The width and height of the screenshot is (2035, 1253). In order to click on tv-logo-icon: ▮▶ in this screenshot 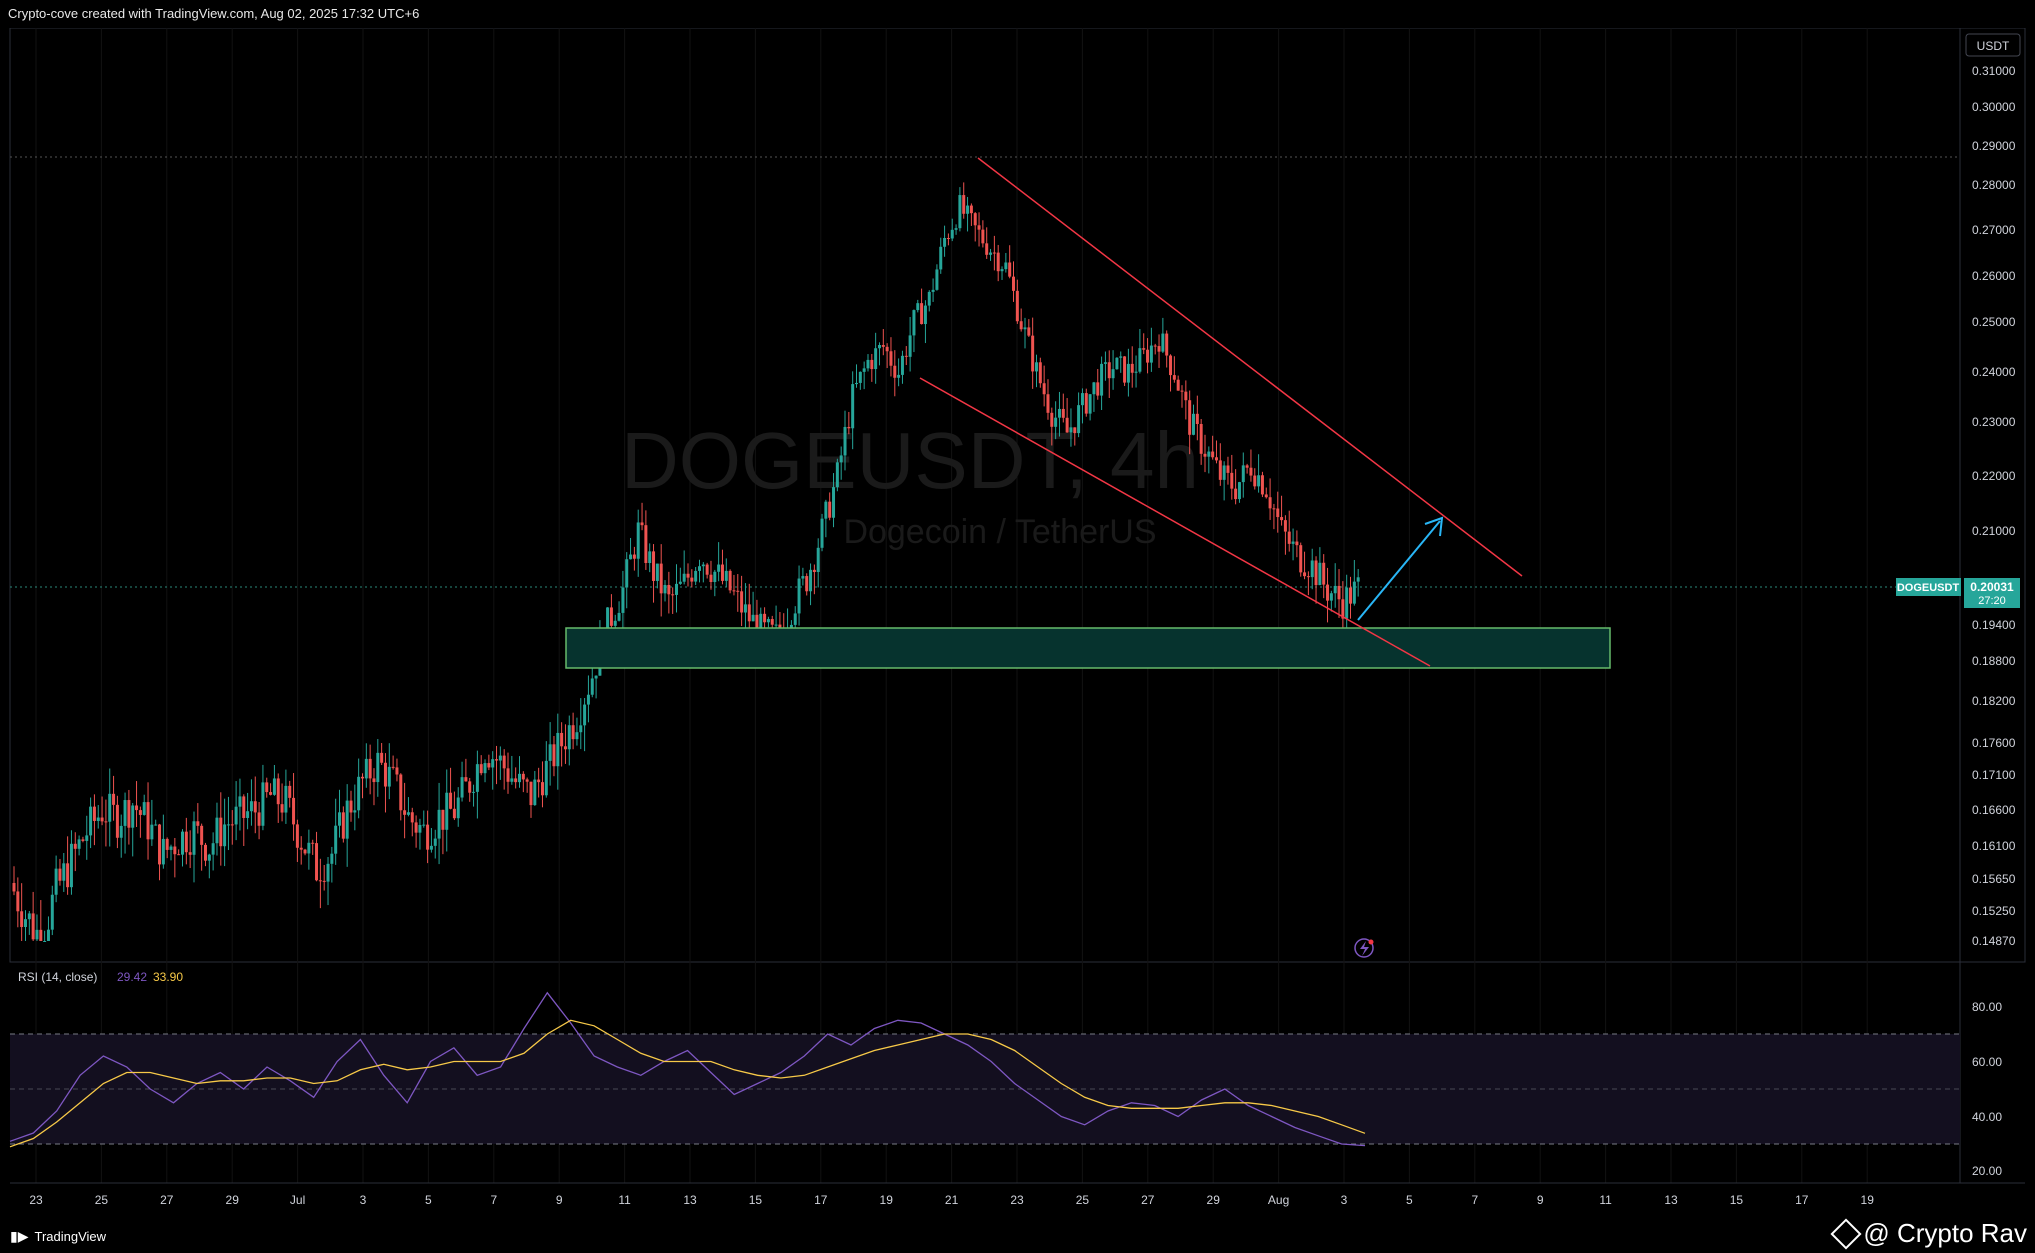, I will do `click(19, 1236)`.